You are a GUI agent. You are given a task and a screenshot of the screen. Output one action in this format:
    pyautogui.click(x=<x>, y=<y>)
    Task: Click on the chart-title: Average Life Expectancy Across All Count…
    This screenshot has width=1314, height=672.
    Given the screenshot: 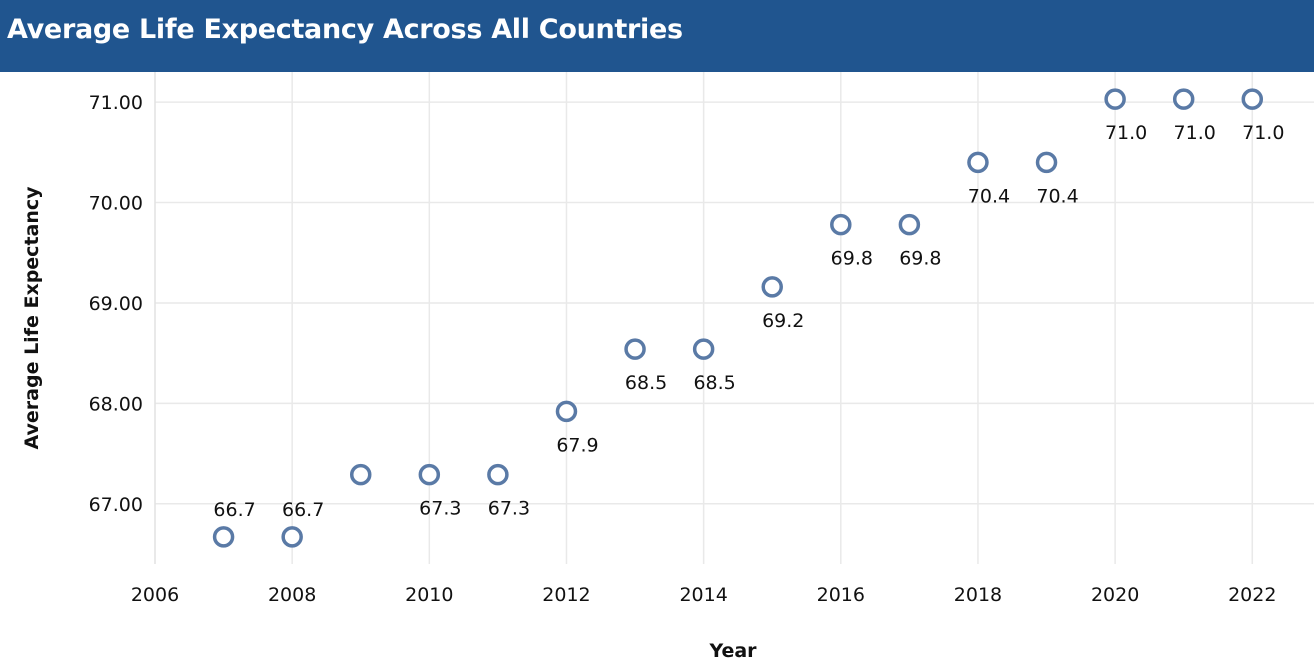 What is the action you would take?
    pyautogui.click(x=345, y=29)
    